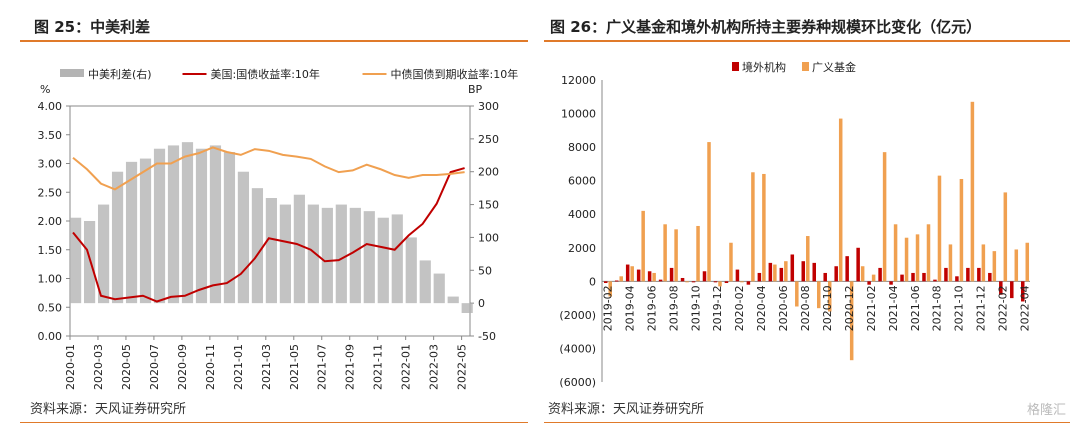 This screenshot has width=1080, height=426. Describe the element at coordinates (462, 367) in the screenshot. I see `x-tick-label: 2022-05` at that location.